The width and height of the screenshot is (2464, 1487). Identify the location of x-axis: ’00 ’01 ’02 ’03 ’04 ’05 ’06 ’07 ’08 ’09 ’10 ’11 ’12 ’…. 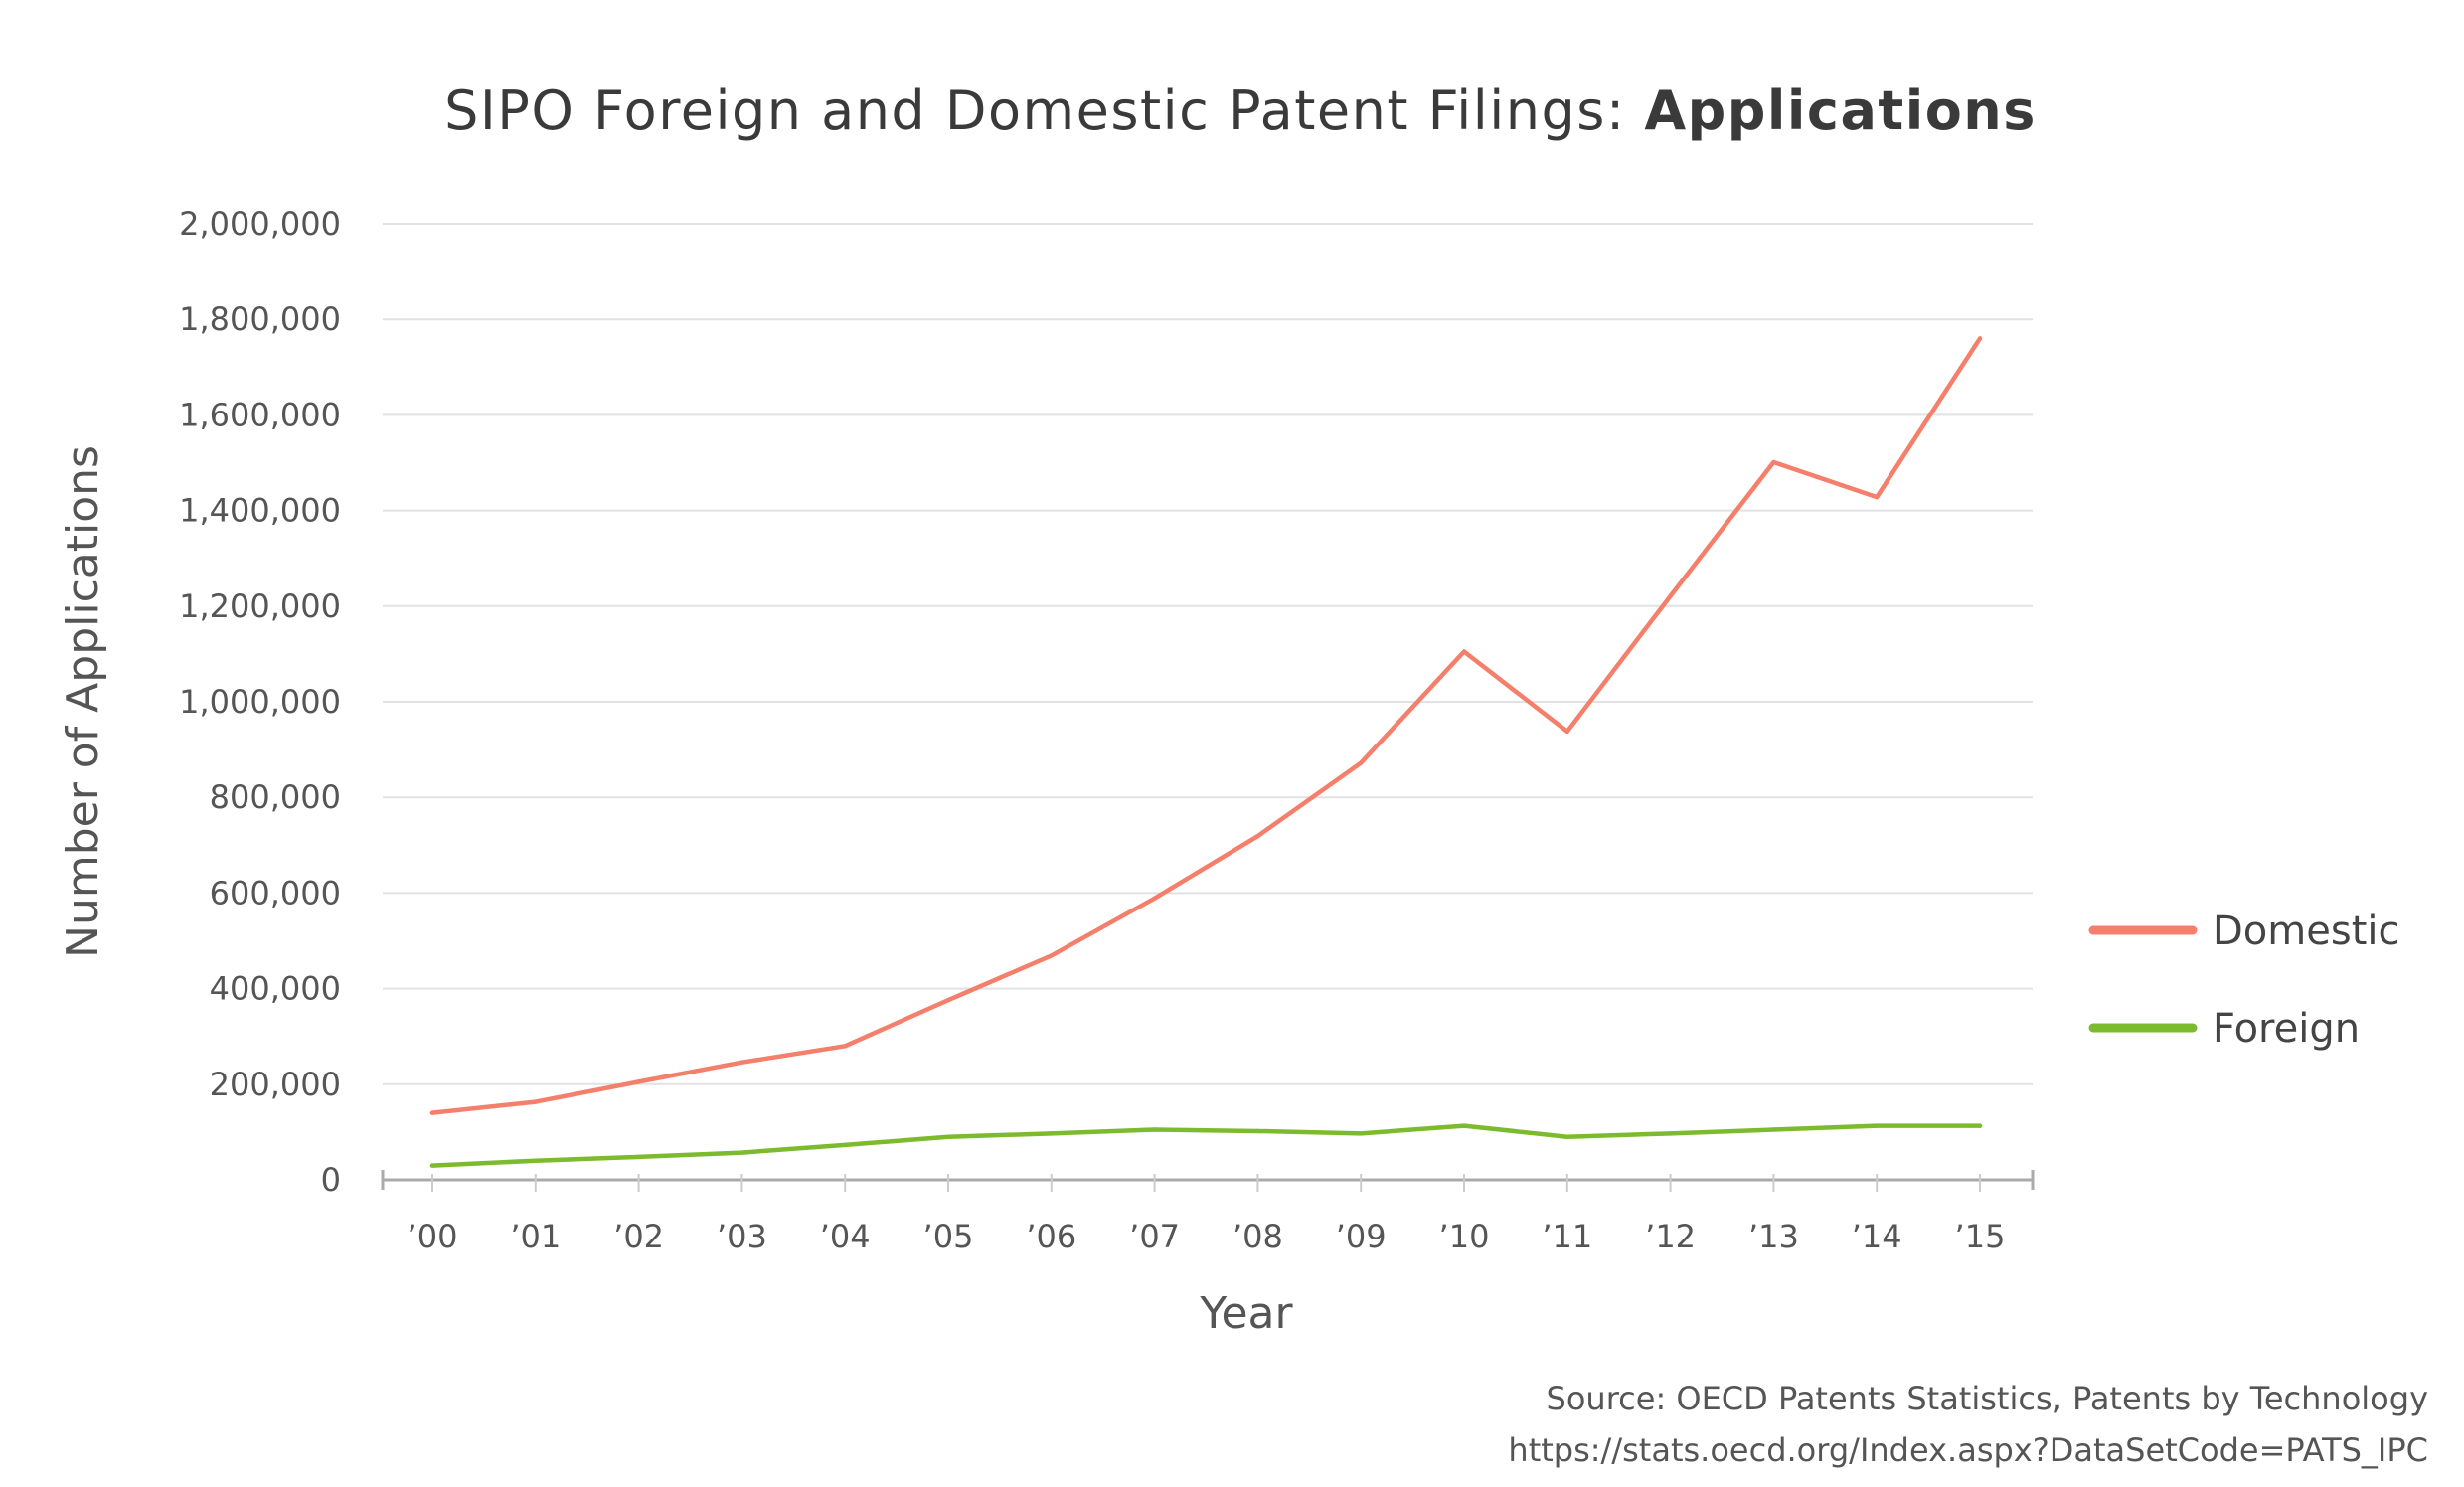
(1208, 1213).